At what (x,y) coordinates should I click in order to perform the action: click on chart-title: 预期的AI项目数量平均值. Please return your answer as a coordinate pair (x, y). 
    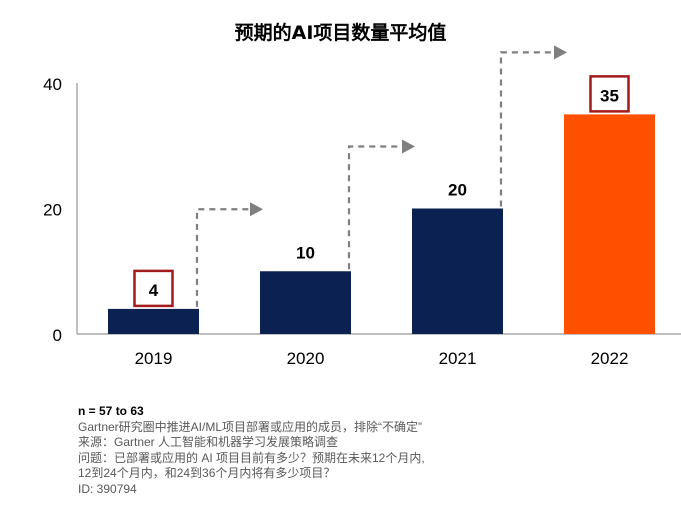
    Looking at the image, I should click on (340, 33).